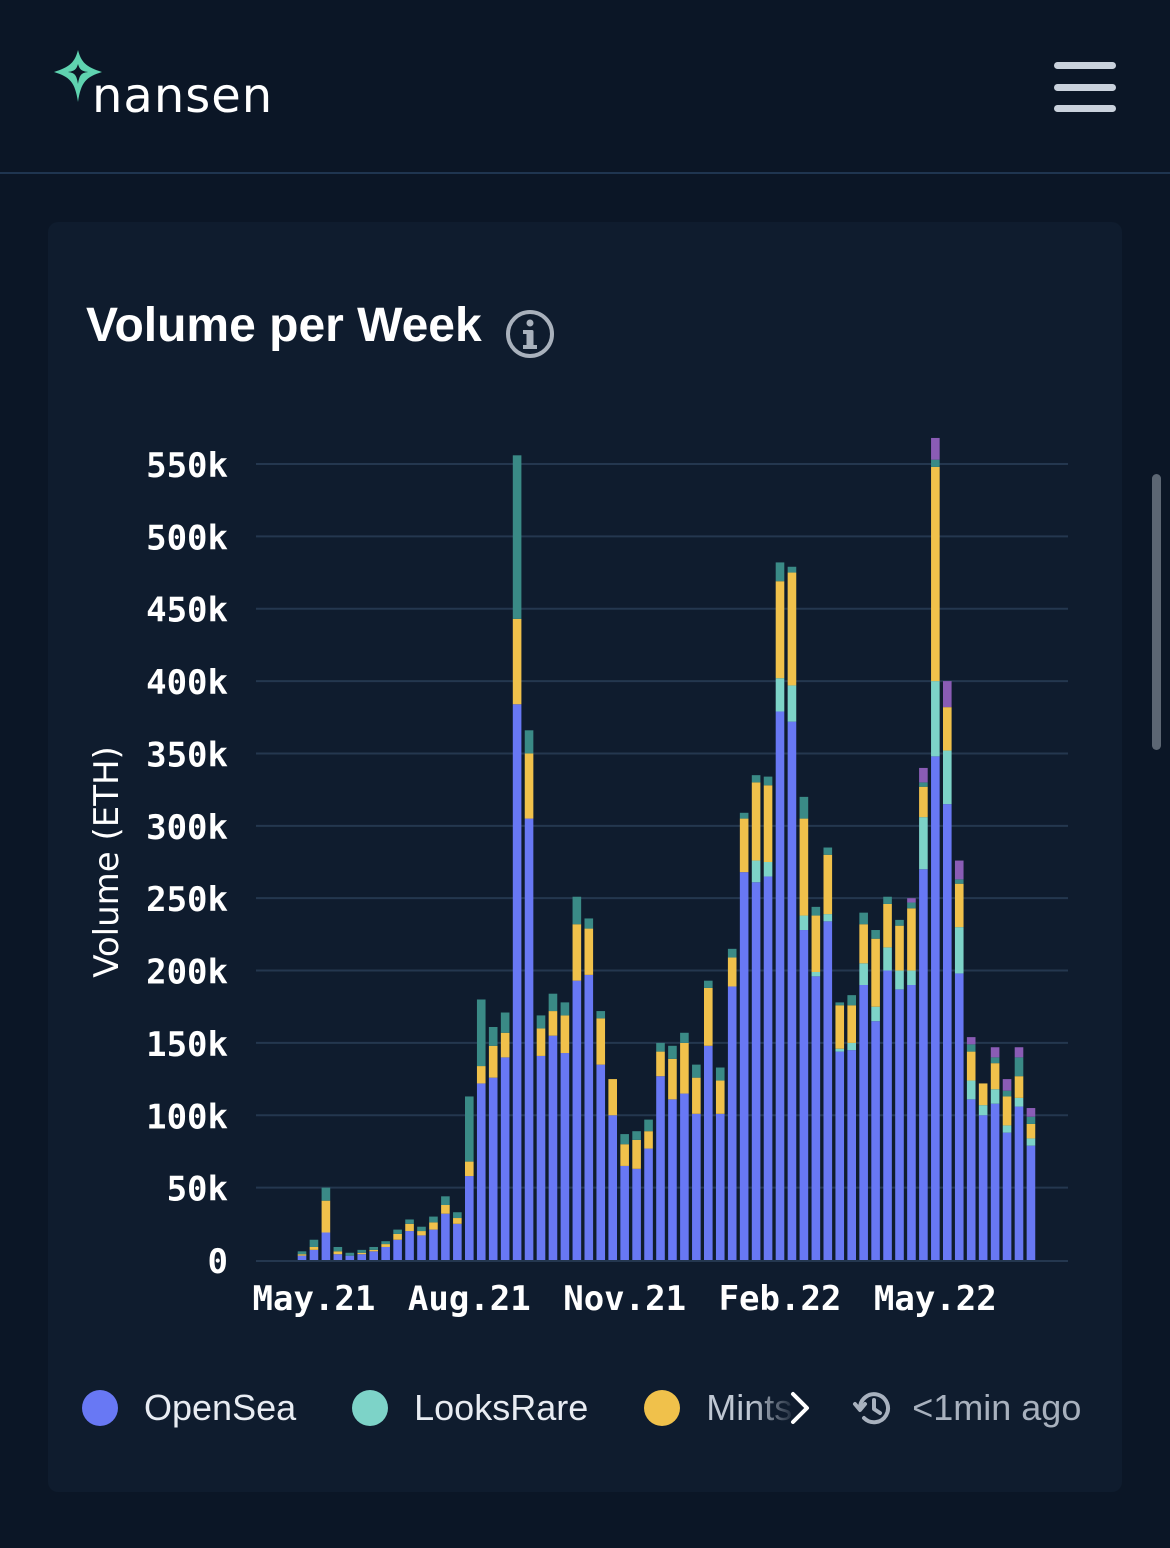 The image size is (1170, 1548). What do you see at coordinates (187, 1045) in the screenshot?
I see `y-tick-label: 150k` at bounding box center [187, 1045].